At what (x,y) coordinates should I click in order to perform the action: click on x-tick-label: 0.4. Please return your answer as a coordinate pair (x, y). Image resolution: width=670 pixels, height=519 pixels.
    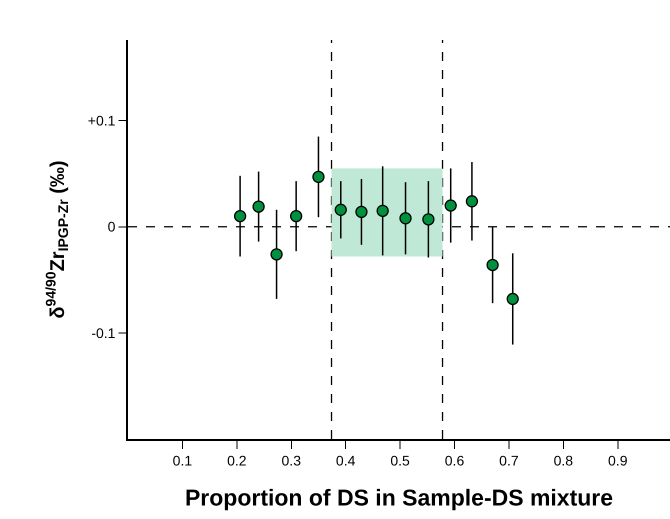
    Looking at the image, I should click on (346, 460).